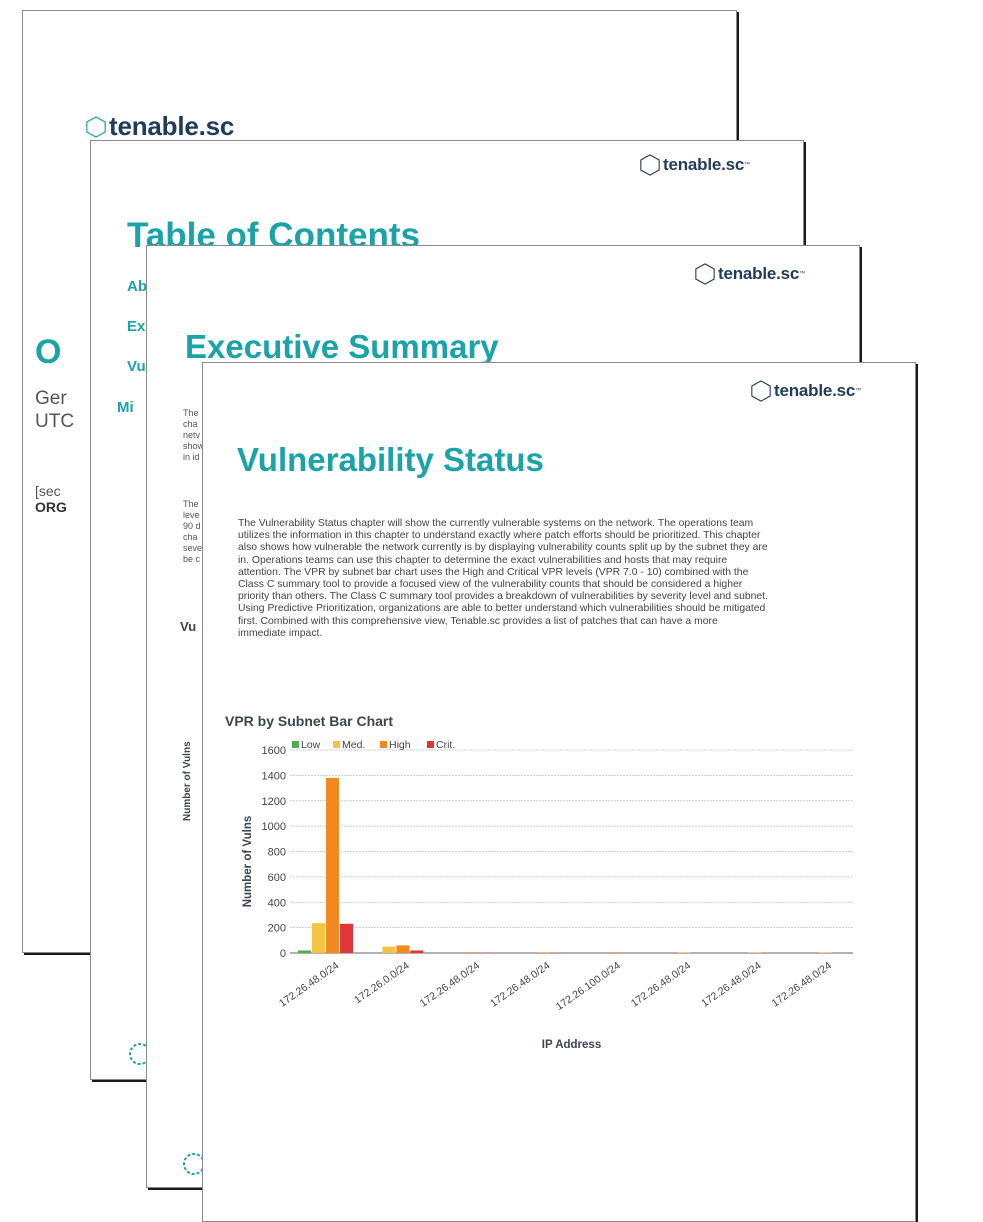 The image size is (983, 1222). What do you see at coordinates (48, 352) in the screenshot?
I see `cover-title: O` at bounding box center [48, 352].